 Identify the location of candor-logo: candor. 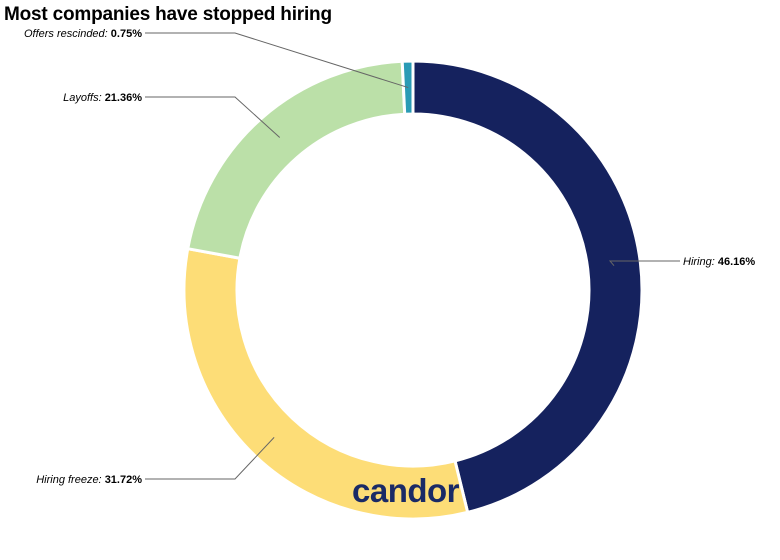
(406, 490).